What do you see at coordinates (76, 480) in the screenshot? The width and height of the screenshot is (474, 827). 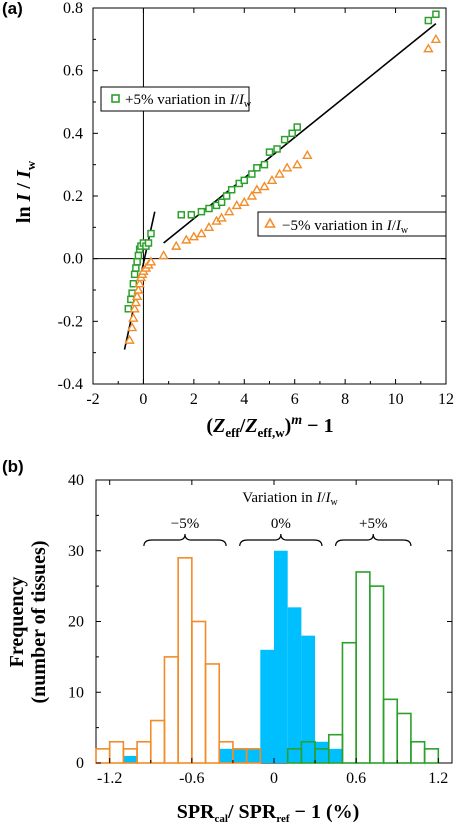 I see `y-tick-label: 40` at bounding box center [76, 480].